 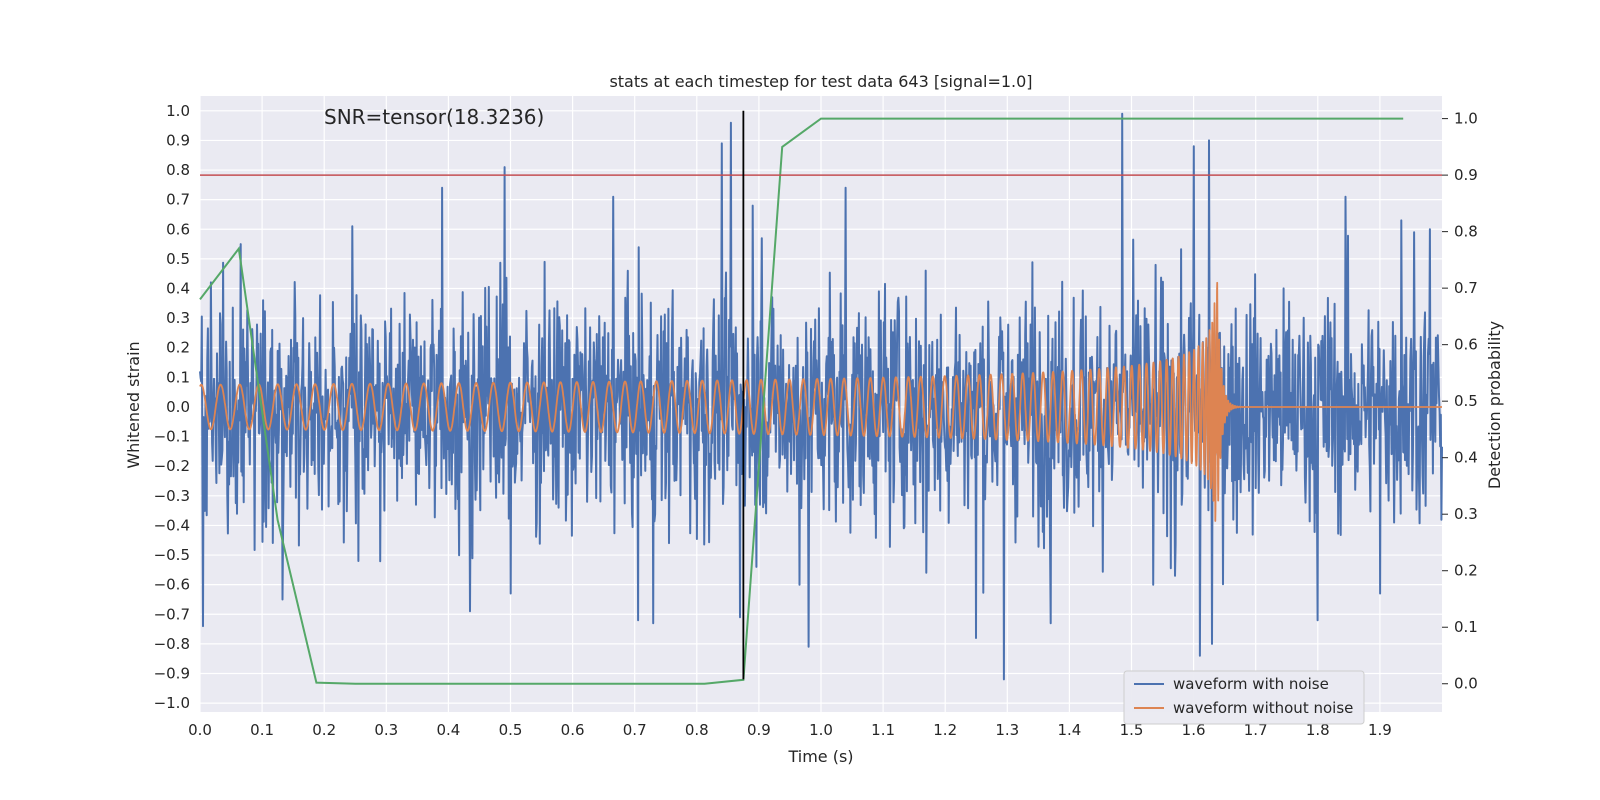 What do you see at coordinates (1494, 405) in the screenshot?
I see `y2-axis-label: Detection probability` at bounding box center [1494, 405].